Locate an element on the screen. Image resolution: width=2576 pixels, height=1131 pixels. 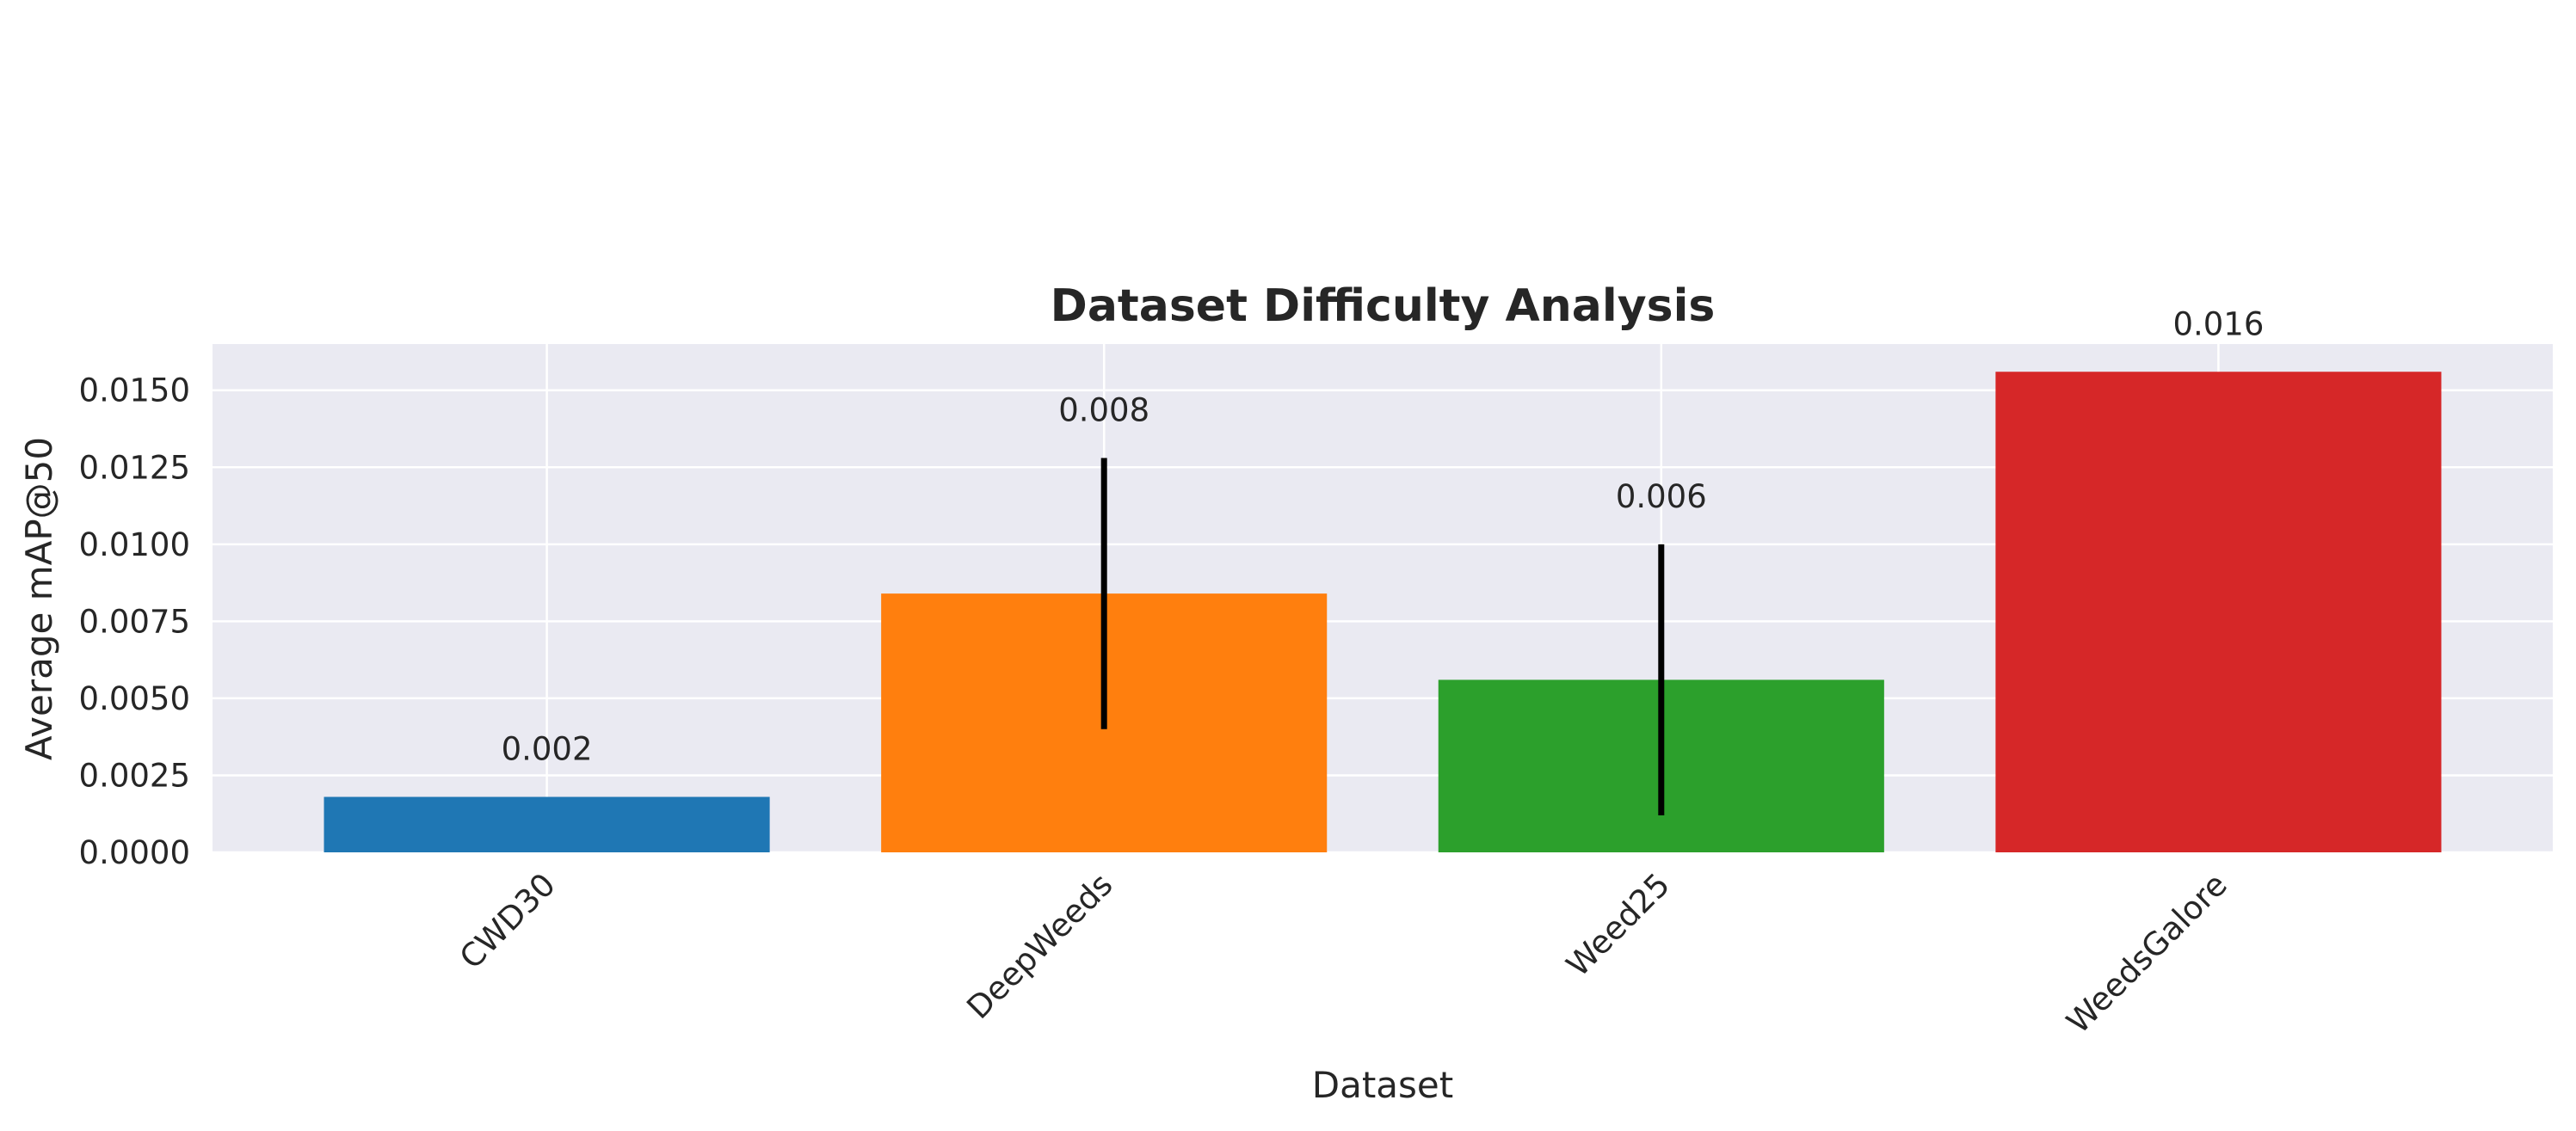
x-axis-label: Dataset is located at coordinates (1383, 1085).